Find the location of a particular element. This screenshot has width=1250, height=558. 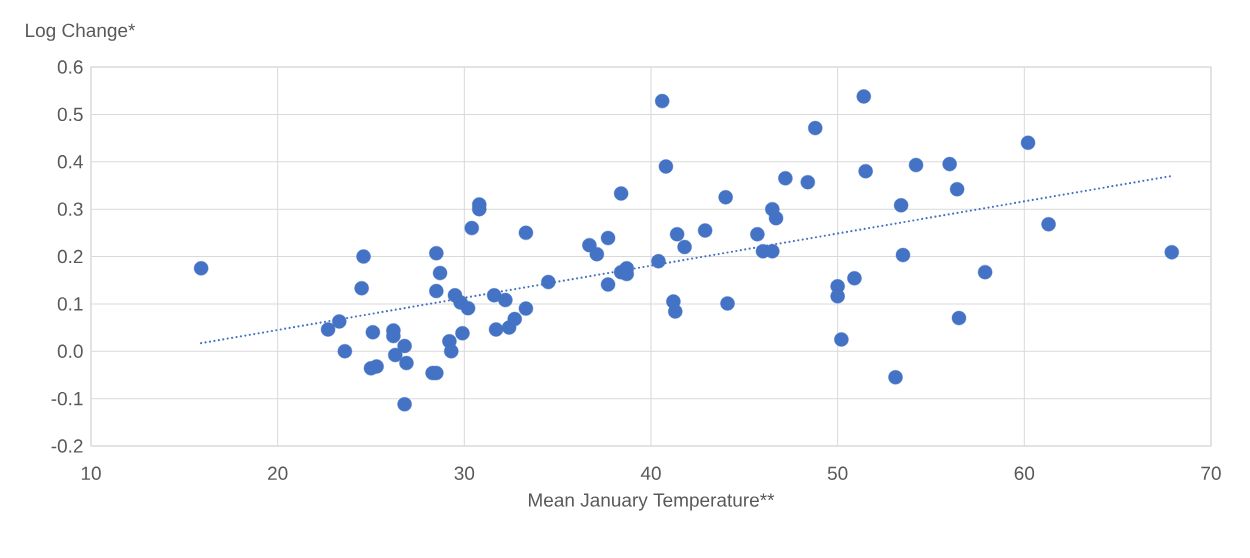

y-tick-label: 0.3 is located at coordinates (70, 209).